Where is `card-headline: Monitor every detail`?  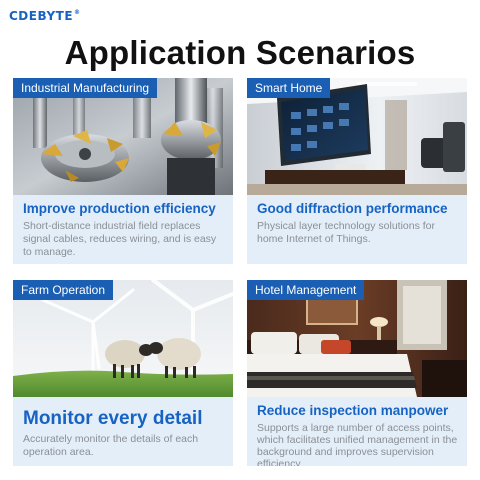
card-headline: Monitor every detail is located at coordinates (113, 418).